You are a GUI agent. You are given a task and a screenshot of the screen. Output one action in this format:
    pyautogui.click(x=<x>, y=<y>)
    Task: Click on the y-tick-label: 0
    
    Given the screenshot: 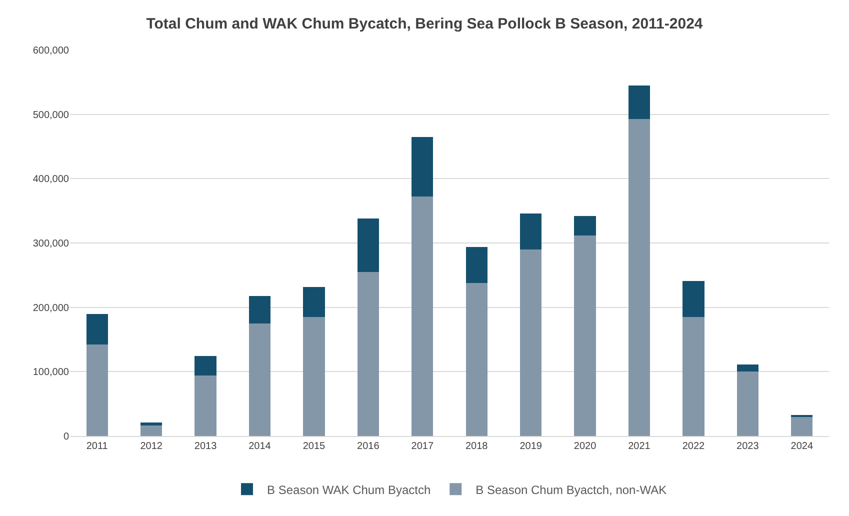 What is the action you would take?
    pyautogui.click(x=66, y=437)
    